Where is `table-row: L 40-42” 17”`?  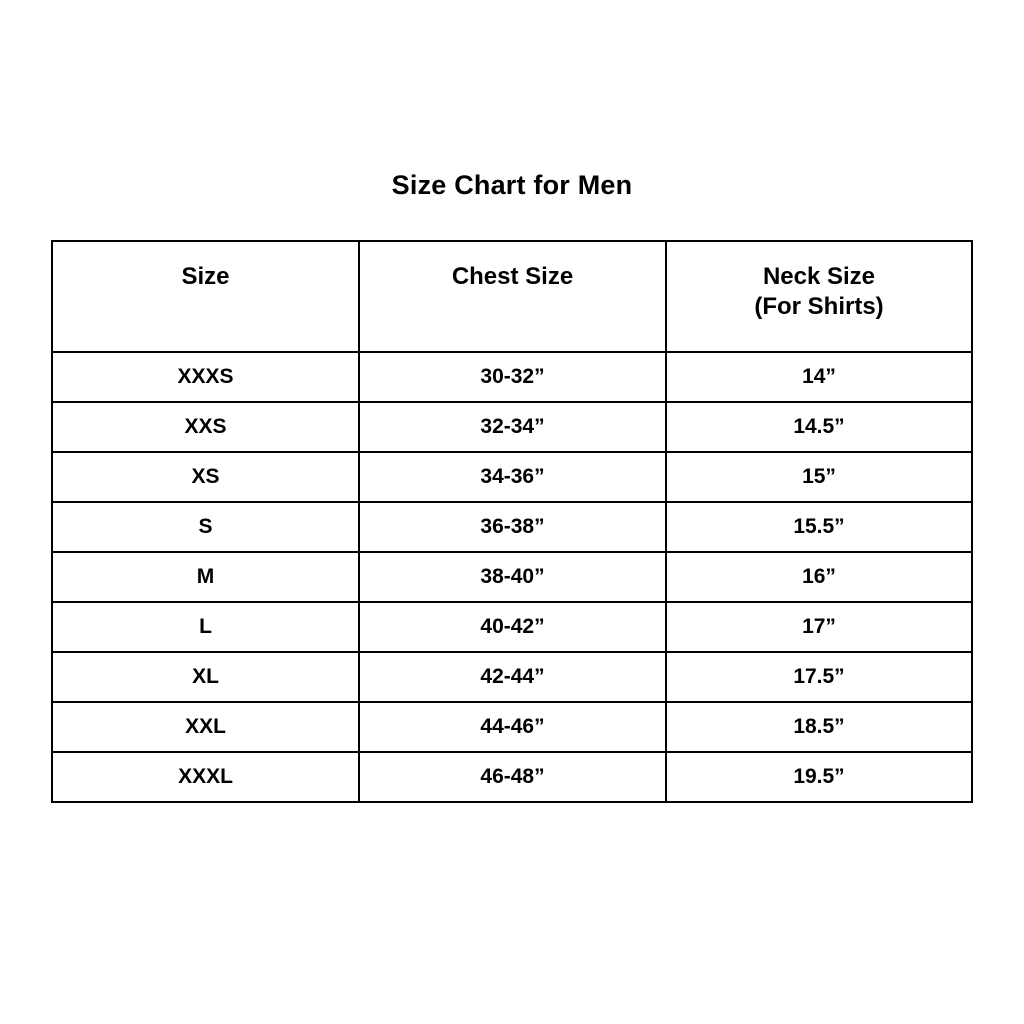
table-row: L 40-42” 17” is located at coordinates (512, 627).